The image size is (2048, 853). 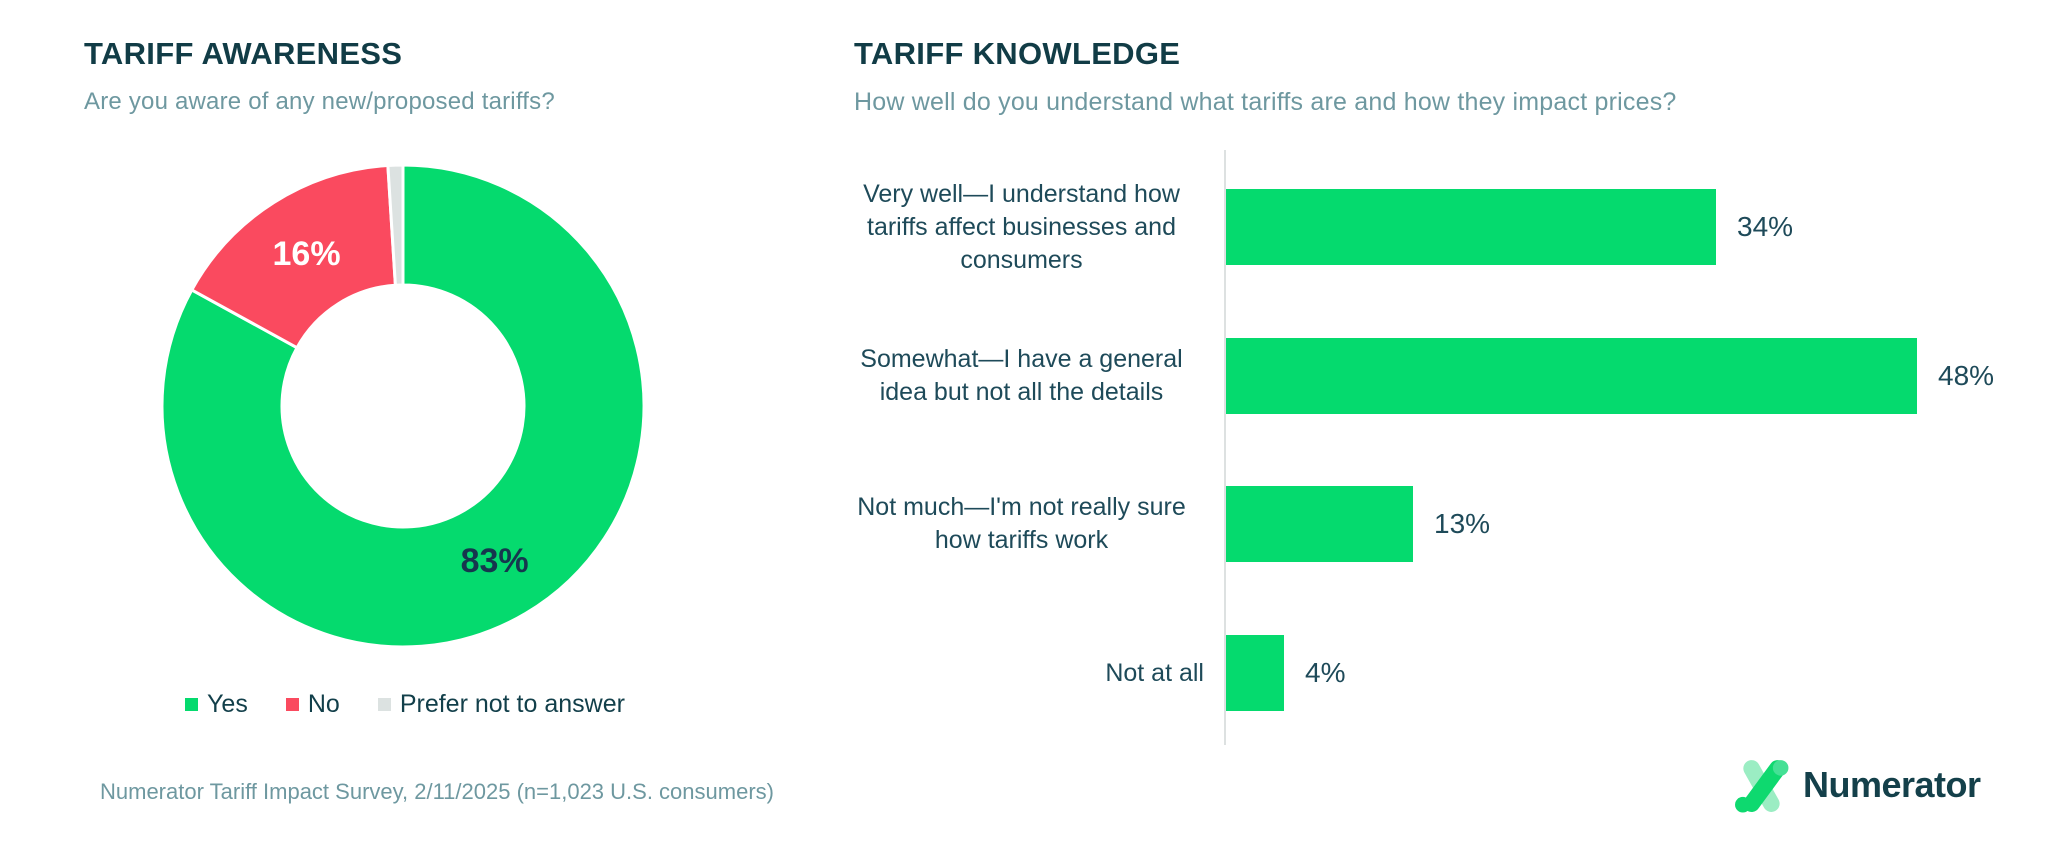 I want to click on donut-slice-no, so click(x=293, y=256).